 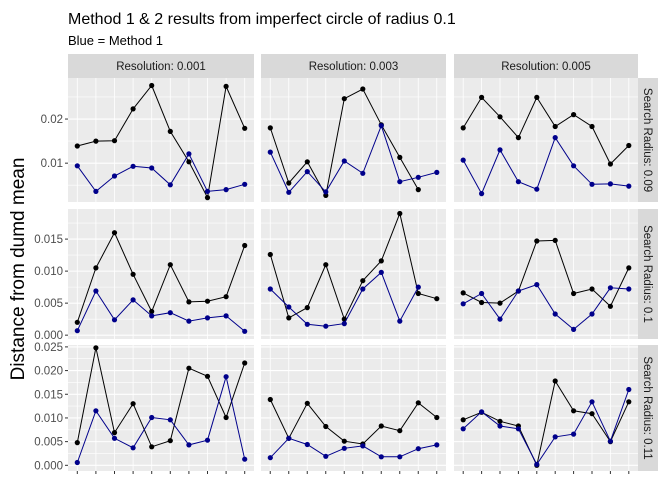 I want to click on row-strip-label: Search Radius: 0.11, so click(x=647, y=407).